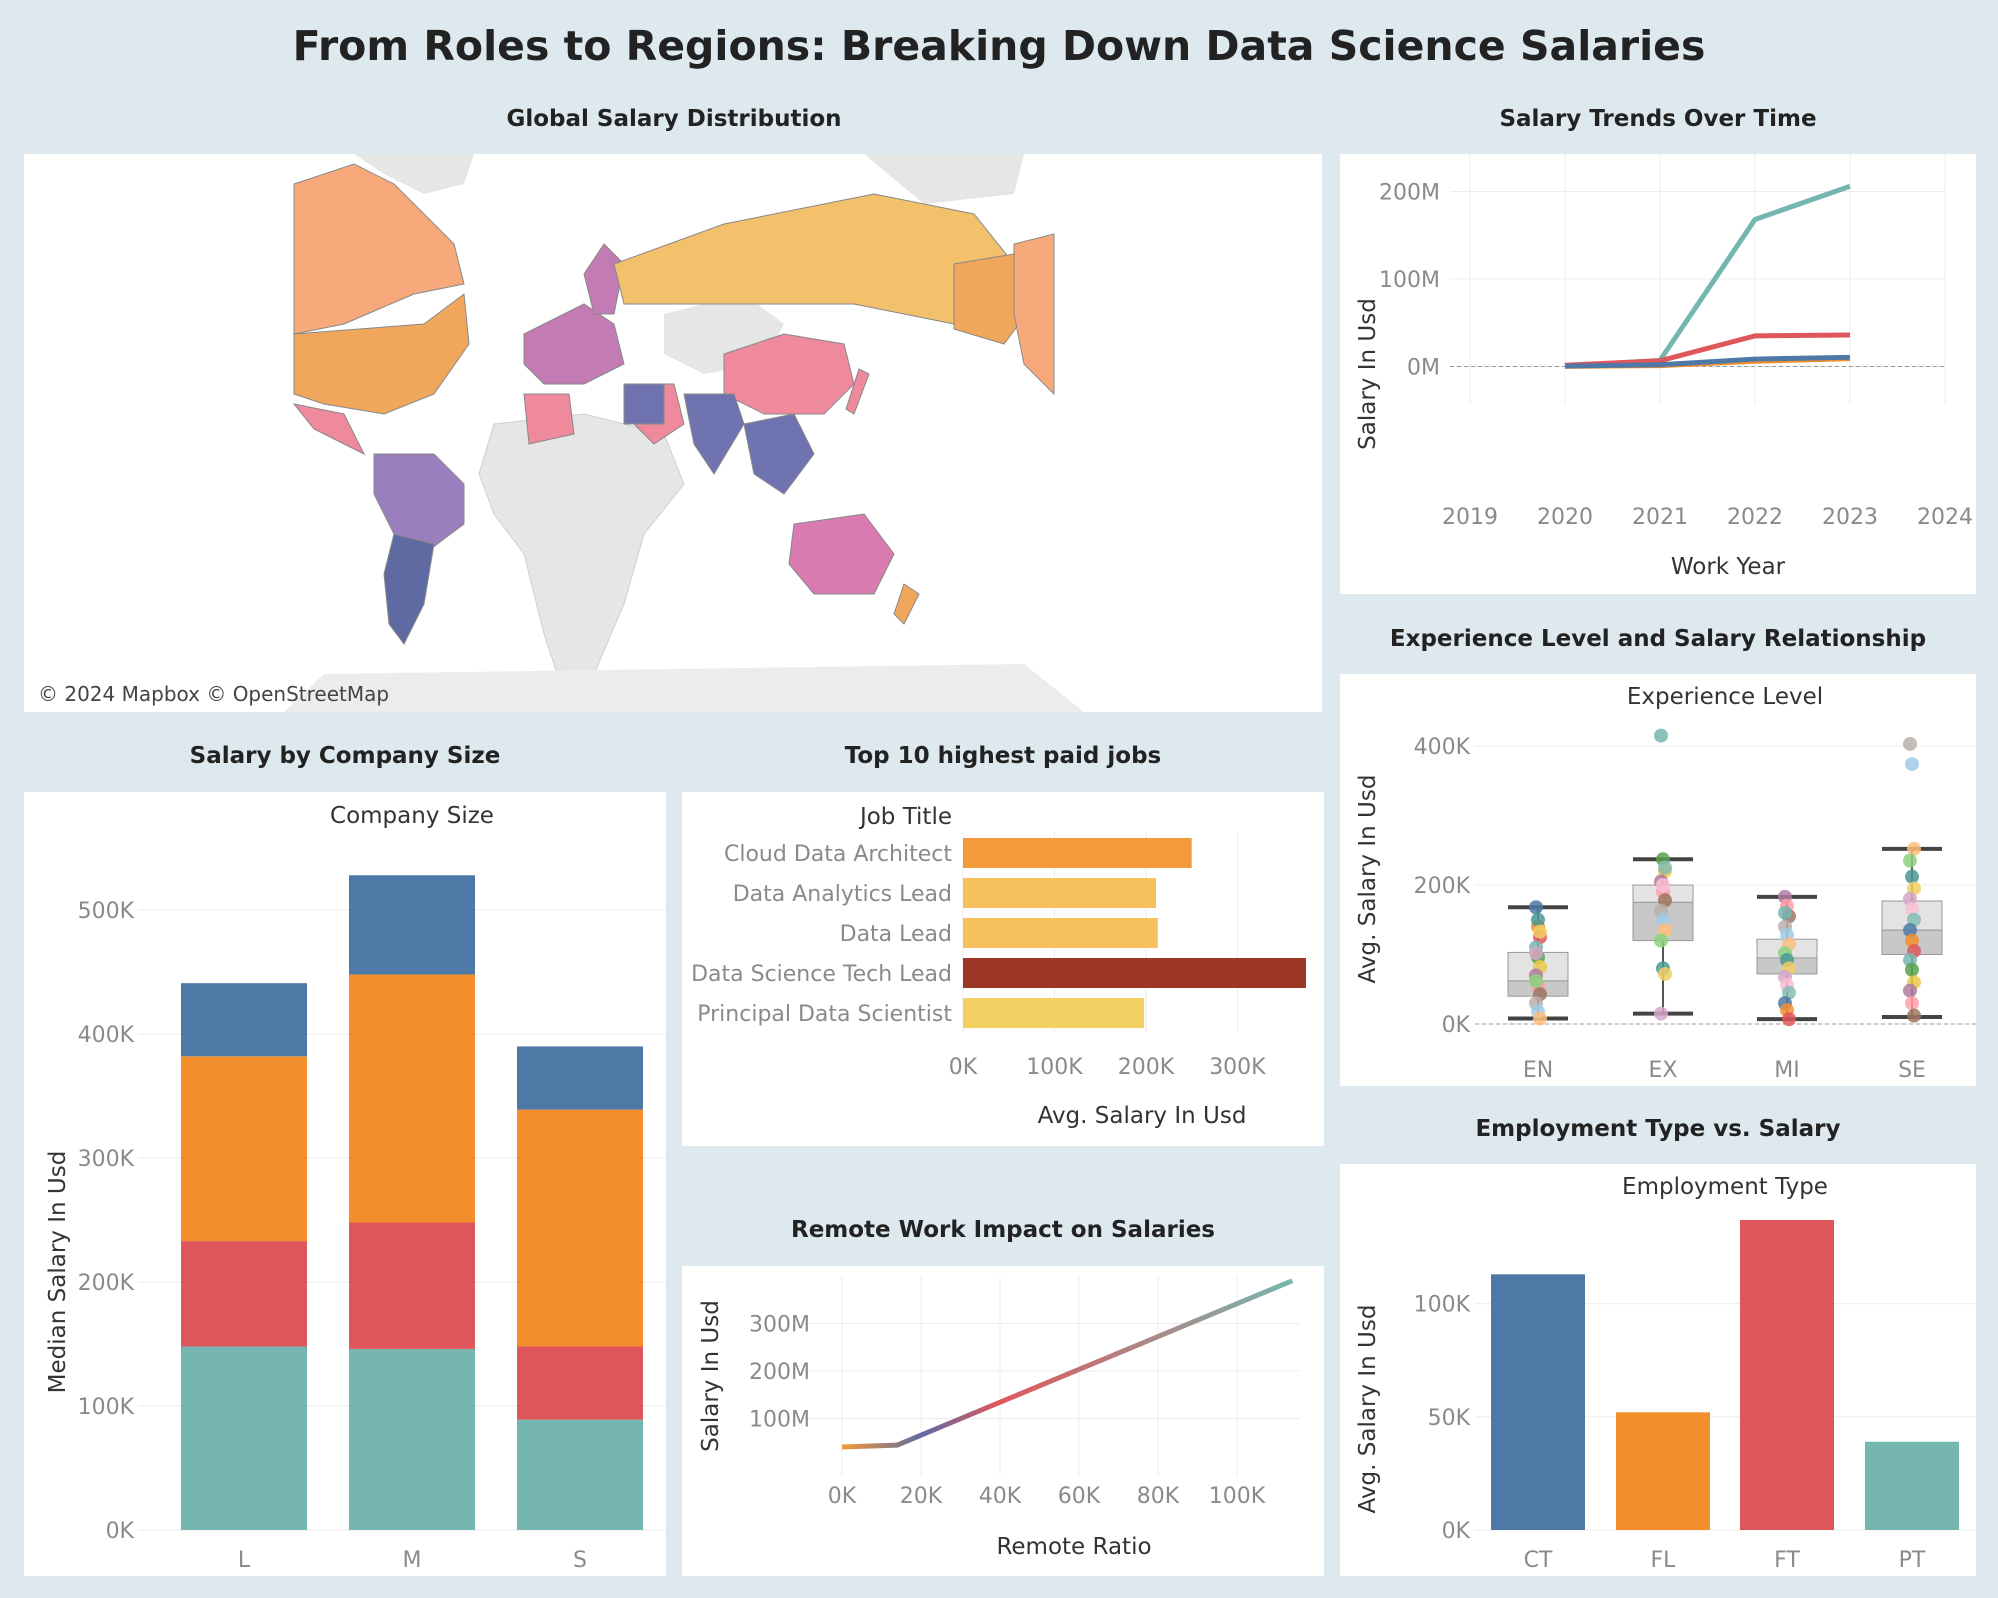 This screenshot has height=1598, width=1998. Describe the element at coordinates (1945, 517) in the screenshot. I see `trends-x-tick: 2024` at that location.